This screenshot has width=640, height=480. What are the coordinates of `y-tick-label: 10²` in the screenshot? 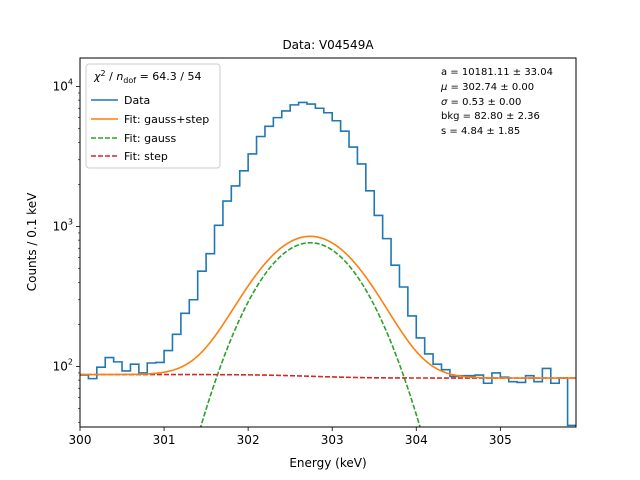 It's located at (63, 366).